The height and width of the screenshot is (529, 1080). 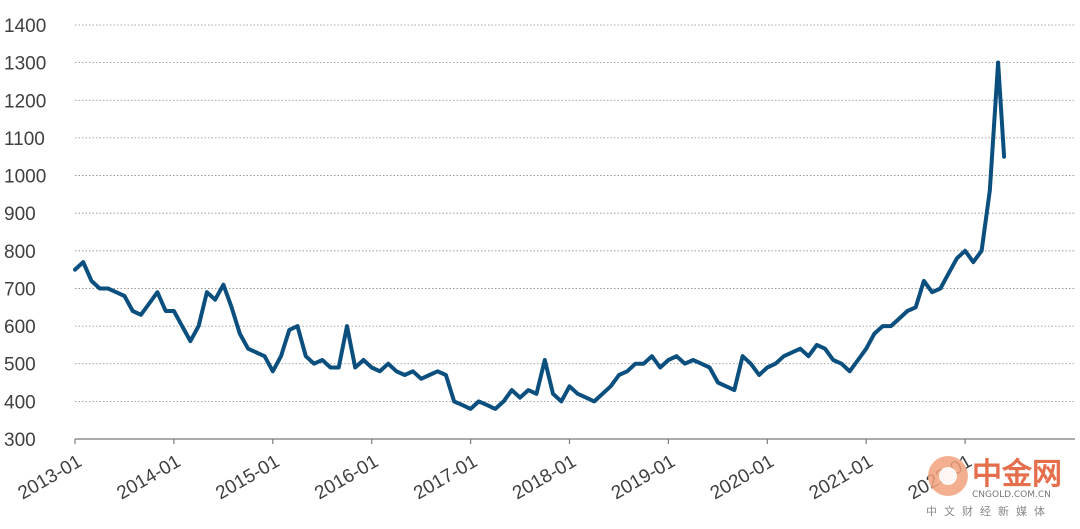 I want to click on watermark-url: CNGOLD.COM.CN, so click(x=1011, y=495).